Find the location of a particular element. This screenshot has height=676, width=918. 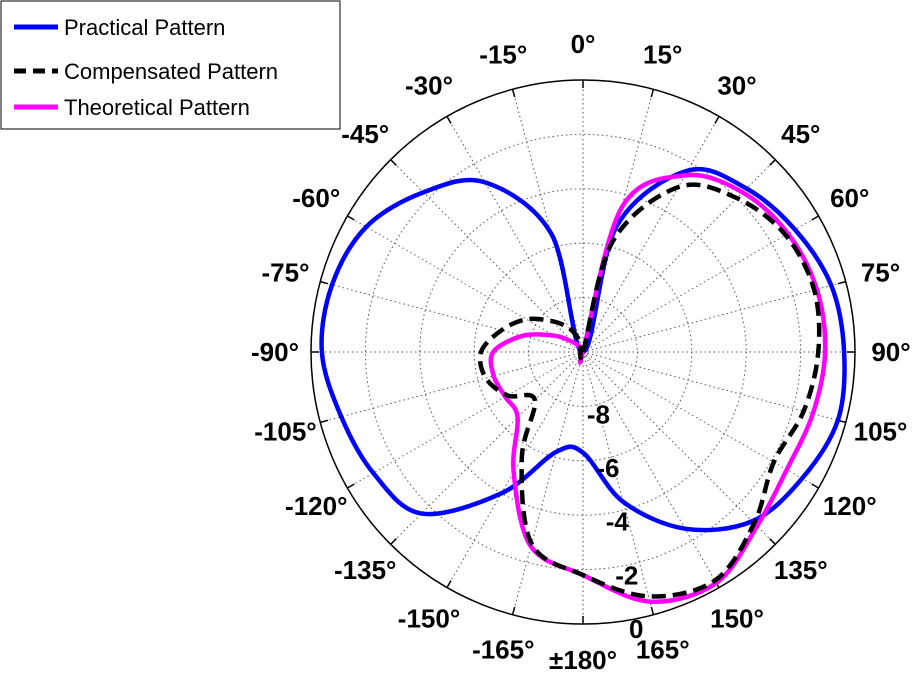

angle-tick-label: -105° is located at coordinates (285, 432).